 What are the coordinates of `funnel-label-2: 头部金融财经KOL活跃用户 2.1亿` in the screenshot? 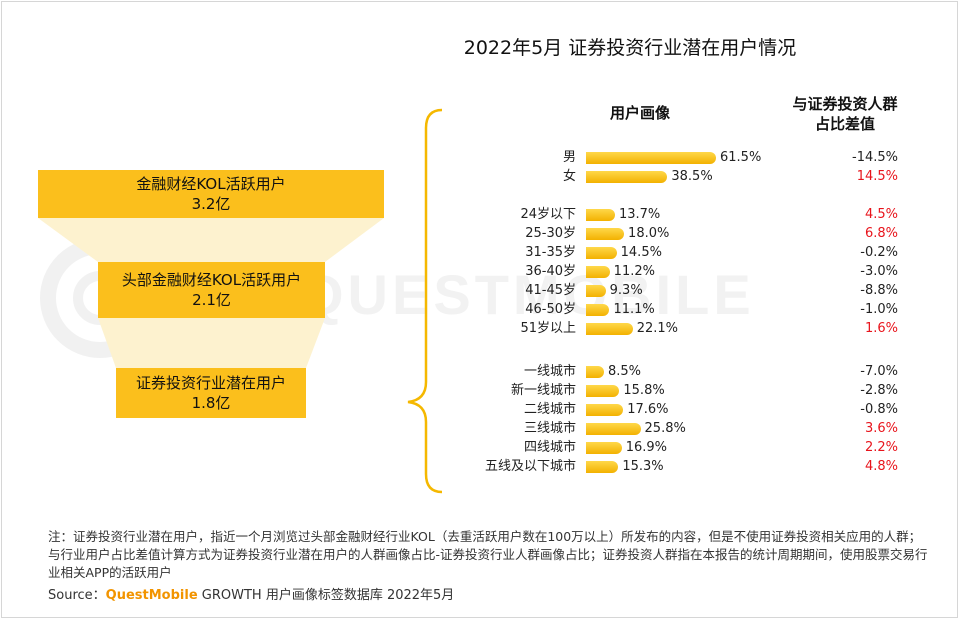 It's located at (211, 290).